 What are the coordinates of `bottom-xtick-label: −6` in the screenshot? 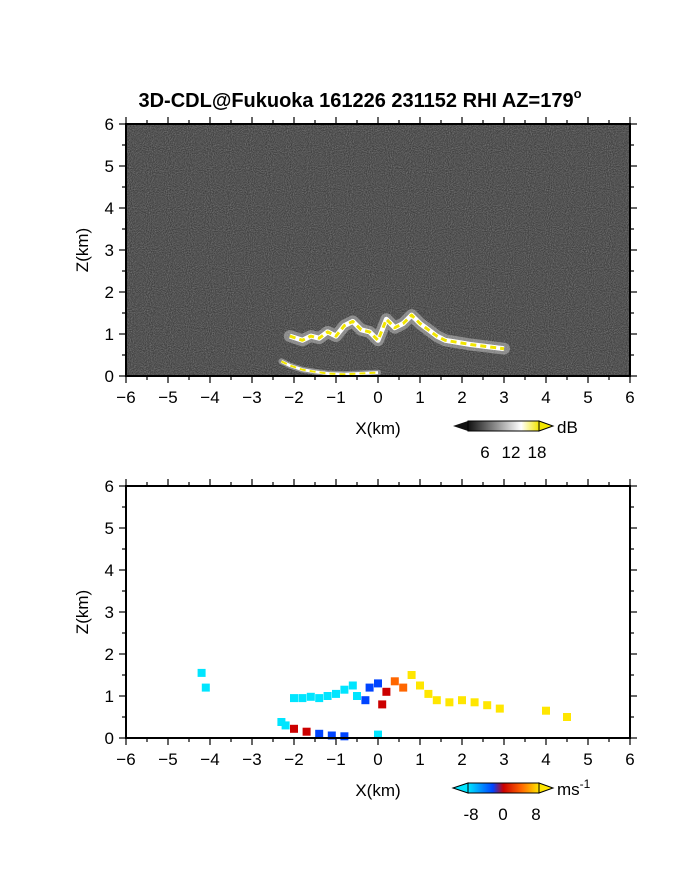 It's located at (125, 759).